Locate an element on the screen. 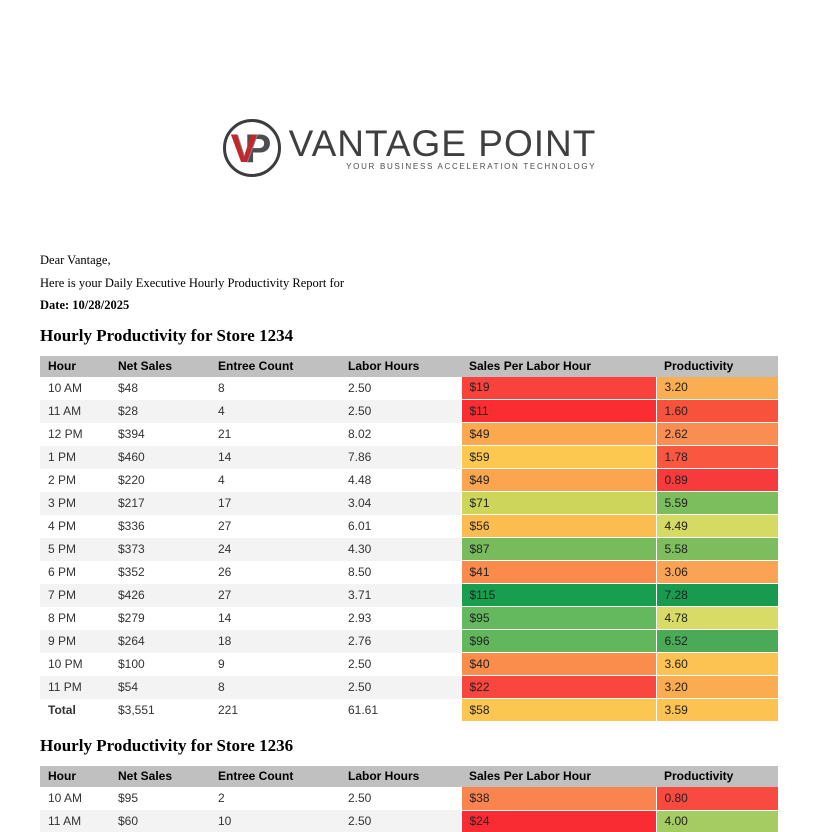  cell-net-sales: $95 is located at coordinates (128, 798).